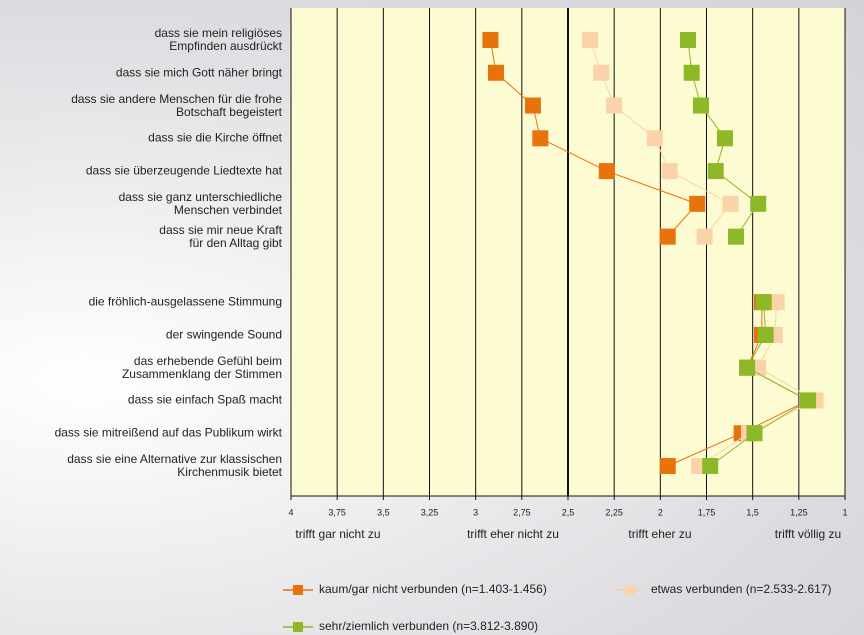  I want to click on x-tick-label: 1, so click(844, 512).